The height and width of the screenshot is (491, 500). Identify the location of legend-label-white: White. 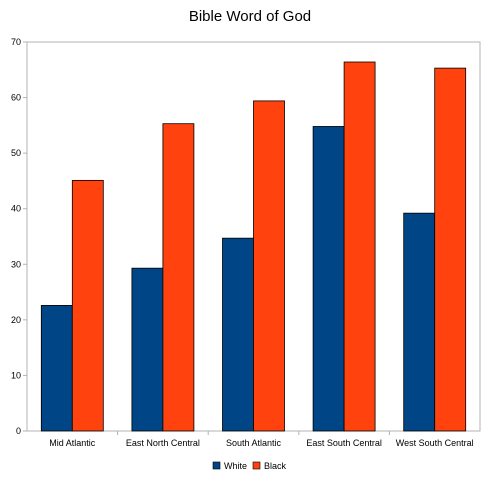
(235, 466).